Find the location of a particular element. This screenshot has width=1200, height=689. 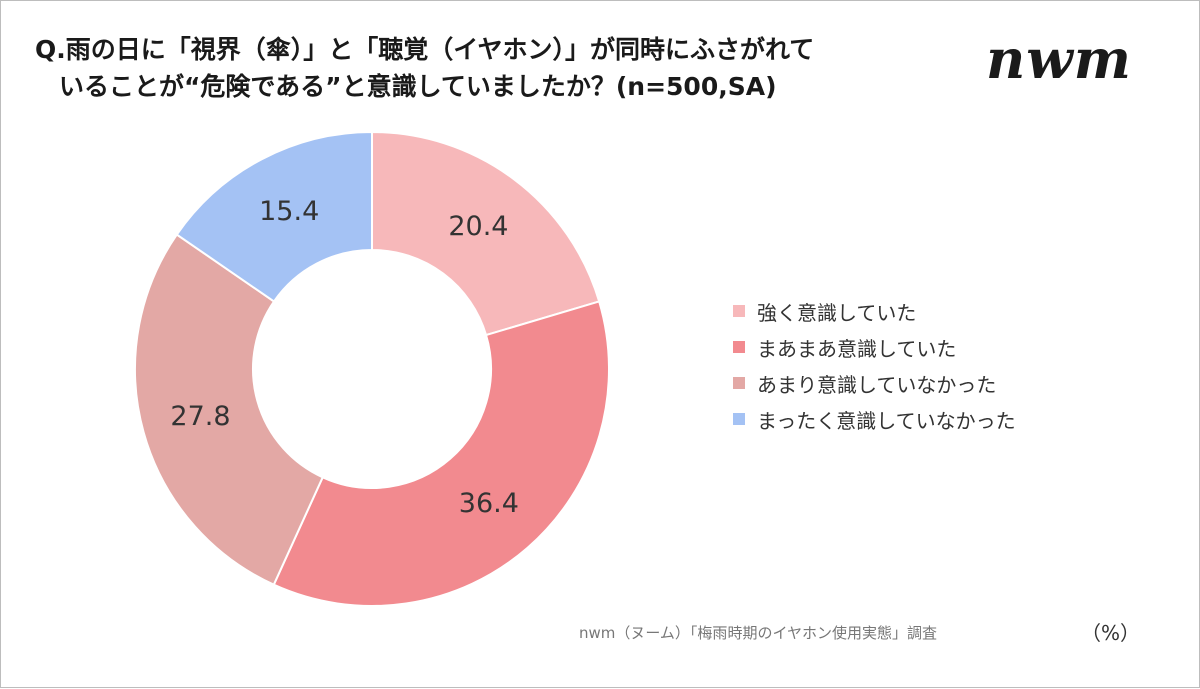

legend-label: 強く意識していた is located at coordinates (837, 312).